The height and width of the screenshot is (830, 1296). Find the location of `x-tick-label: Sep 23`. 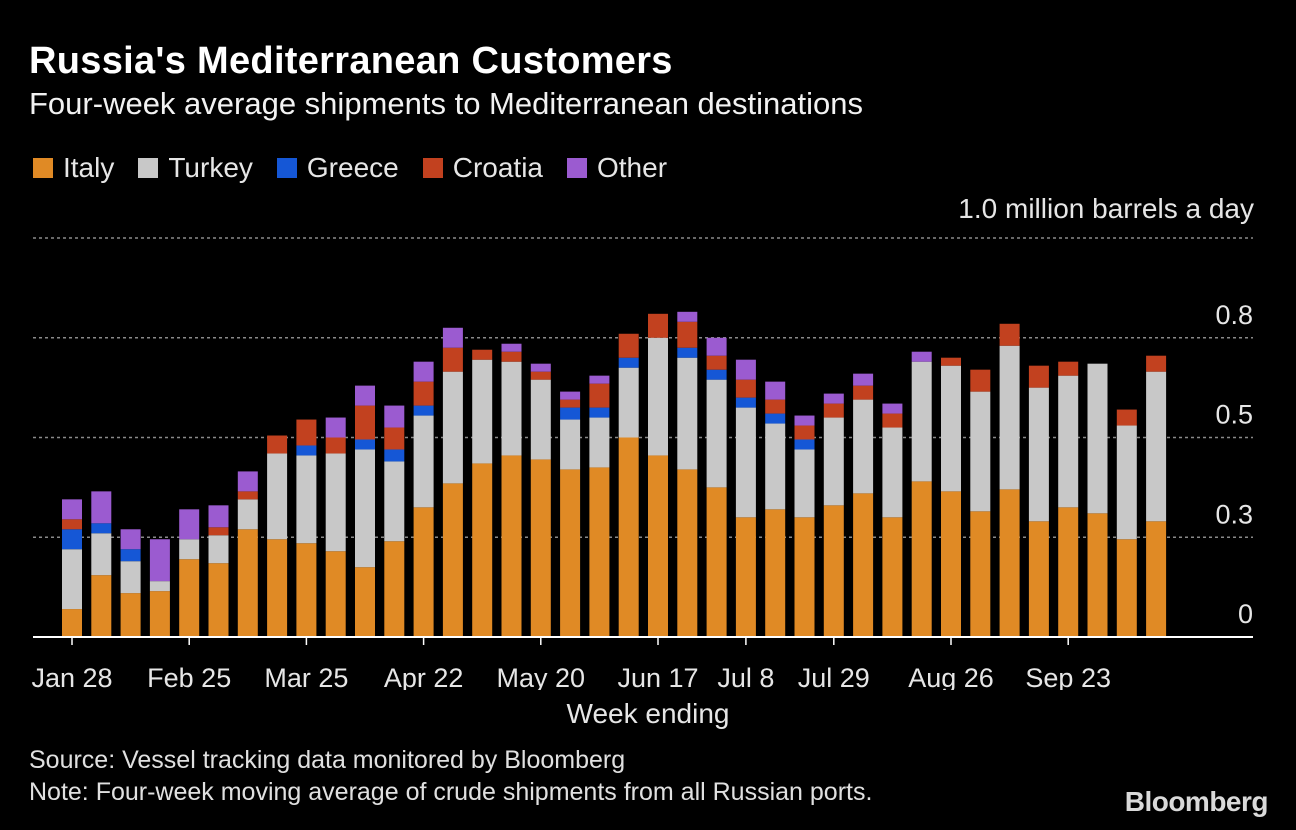

x-tick-label: Sep 23 is located at coordinates (1068, 676).